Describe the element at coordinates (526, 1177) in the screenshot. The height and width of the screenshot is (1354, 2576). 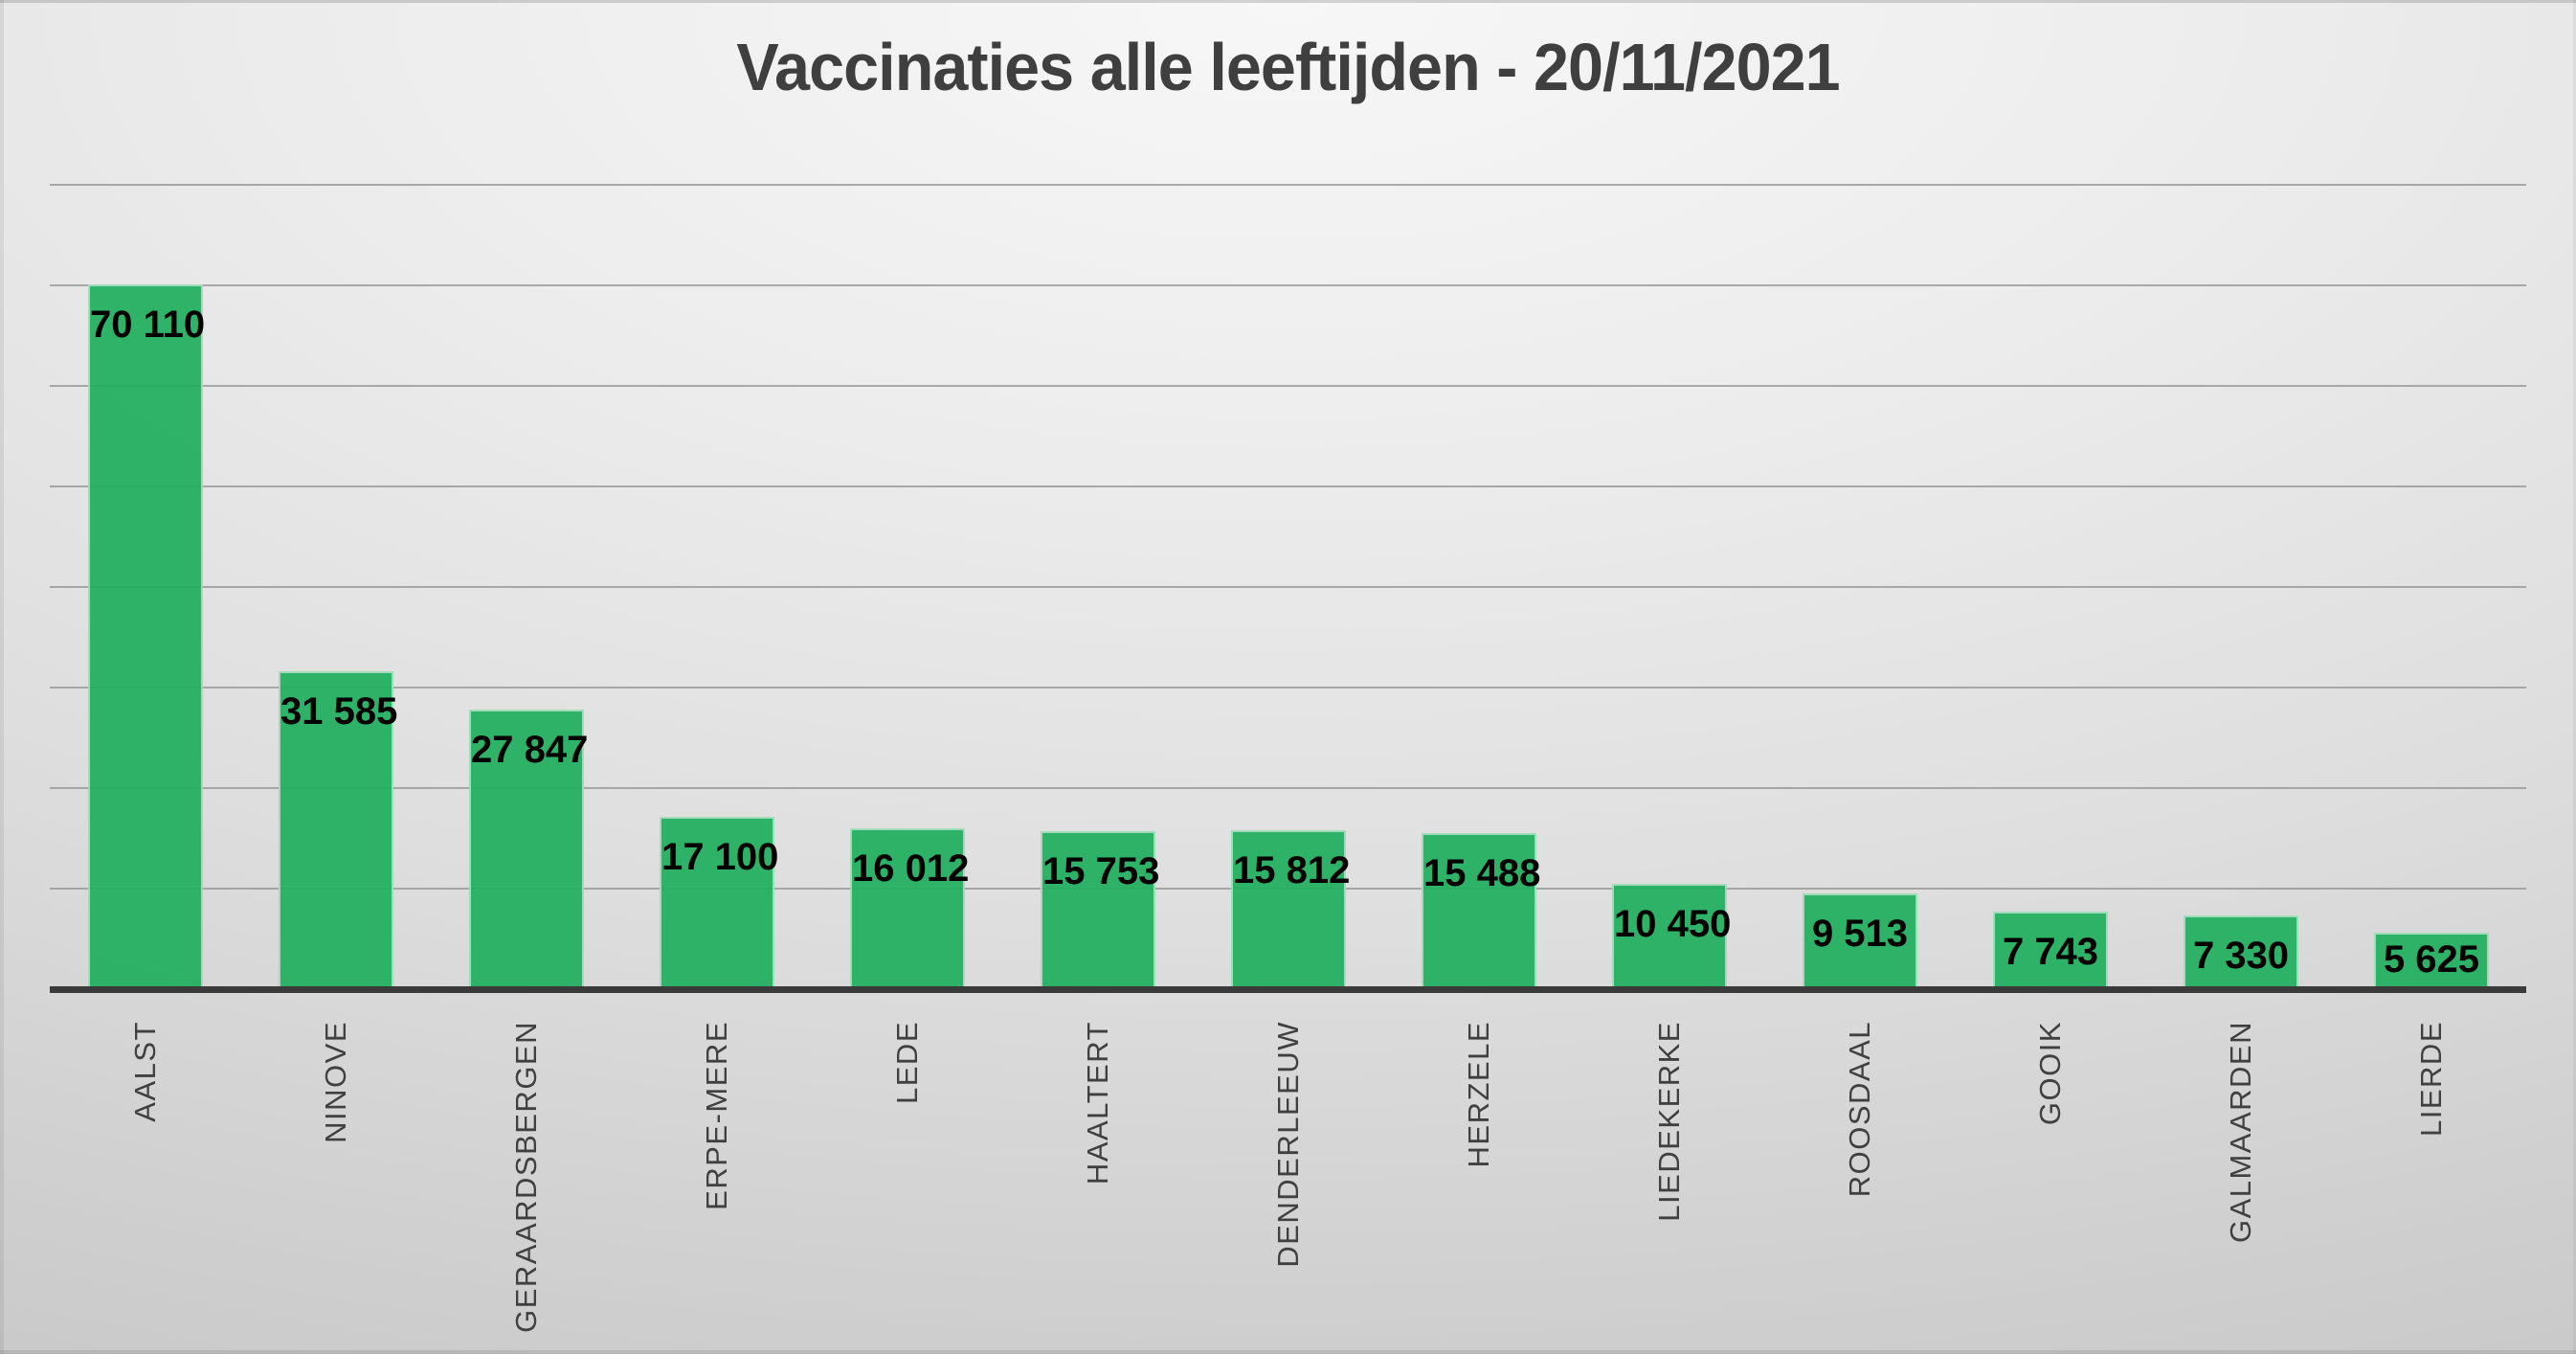
I see `category-label-geraardsbergen: GERAARDSBERGEN` at that location.